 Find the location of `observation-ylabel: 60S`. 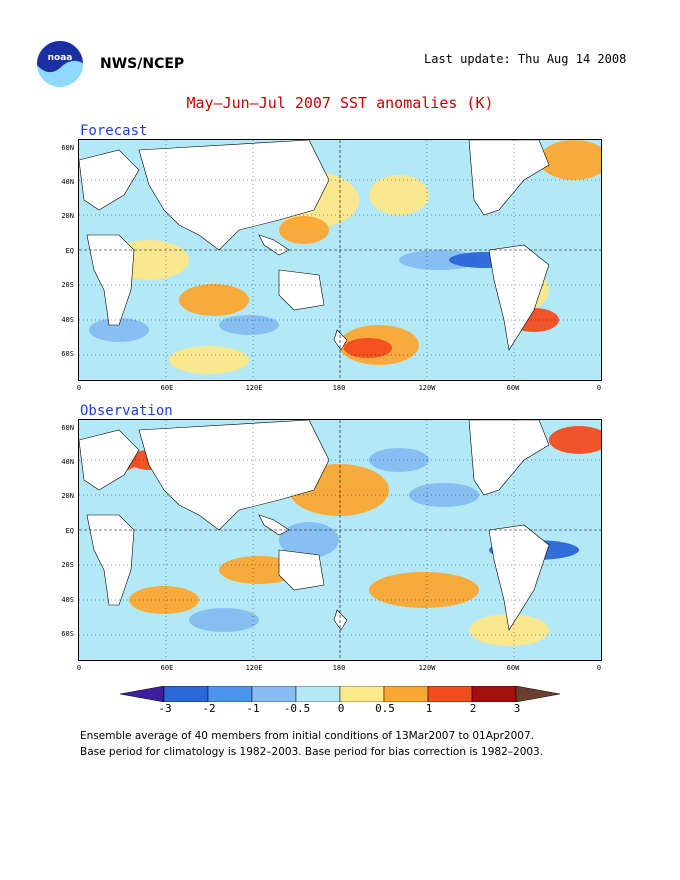

observation-ylabel: 60S is located at coordinates (67, 634).